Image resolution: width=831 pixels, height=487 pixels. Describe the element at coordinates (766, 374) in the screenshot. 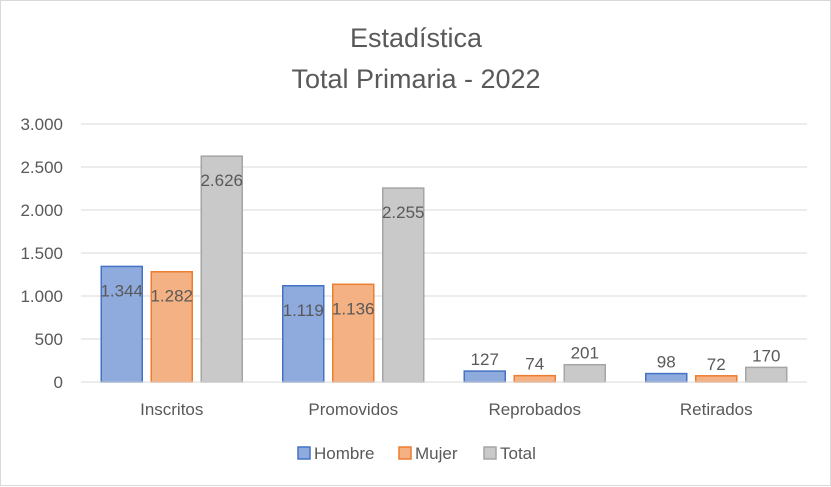

I see `bar-total-retirados` at that location.